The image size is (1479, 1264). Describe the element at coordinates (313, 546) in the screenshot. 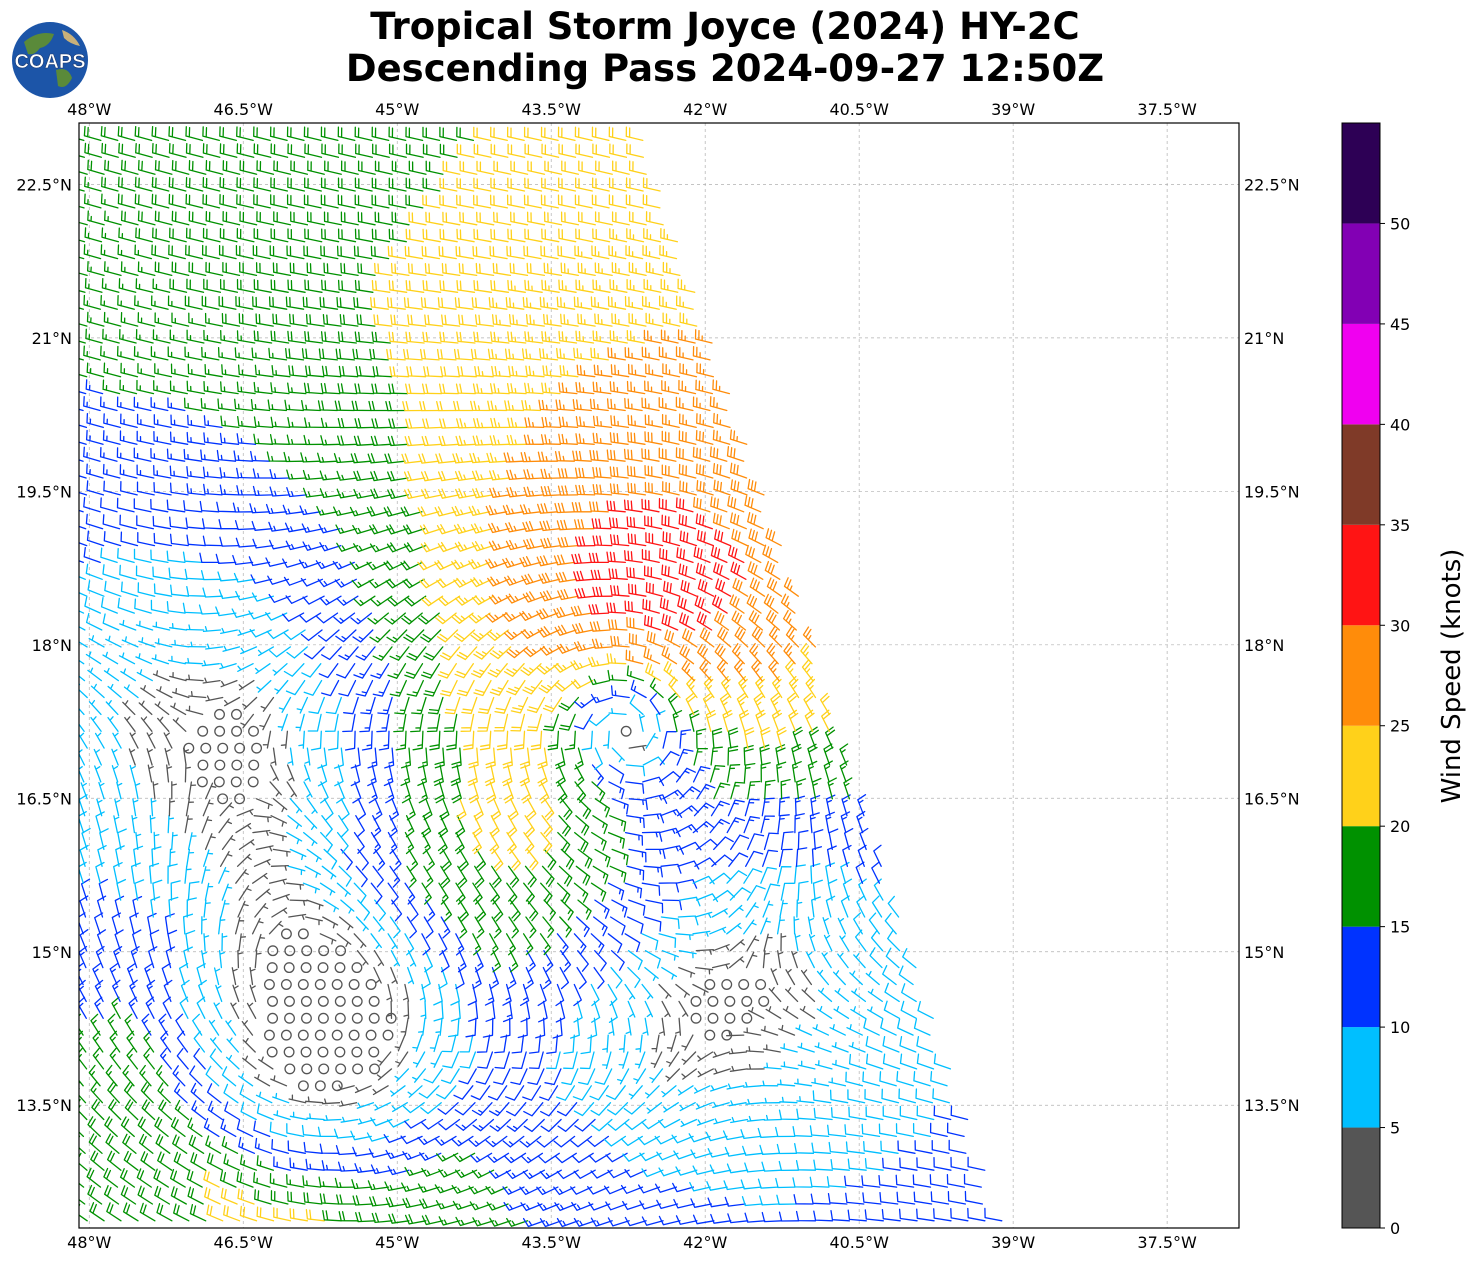

I see `wind-barb-1943` at that location.